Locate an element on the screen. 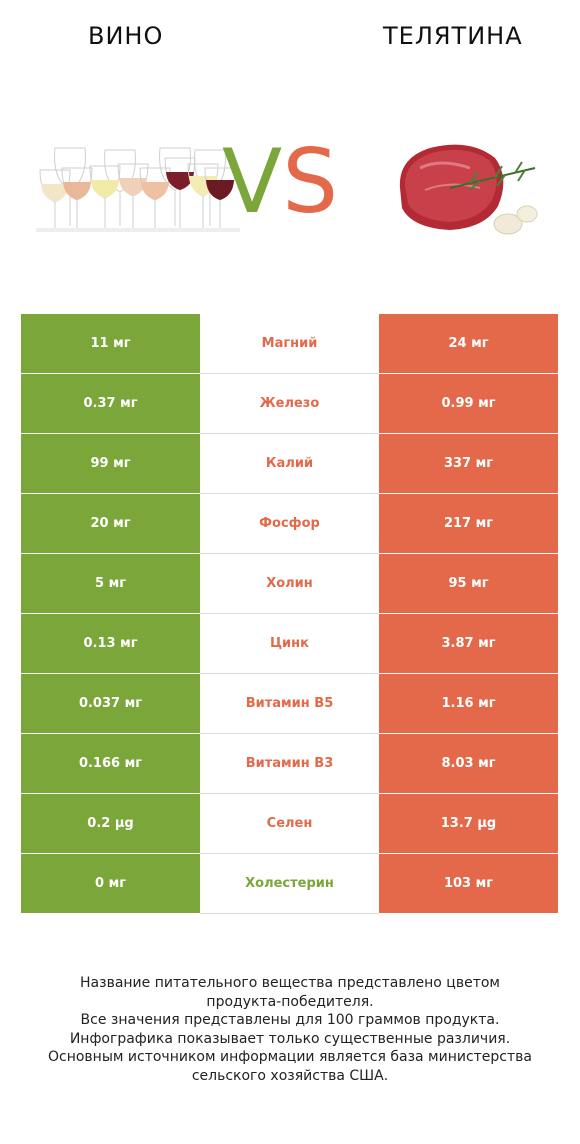  left-value: 5 мг is located at coordinates (110, 584).